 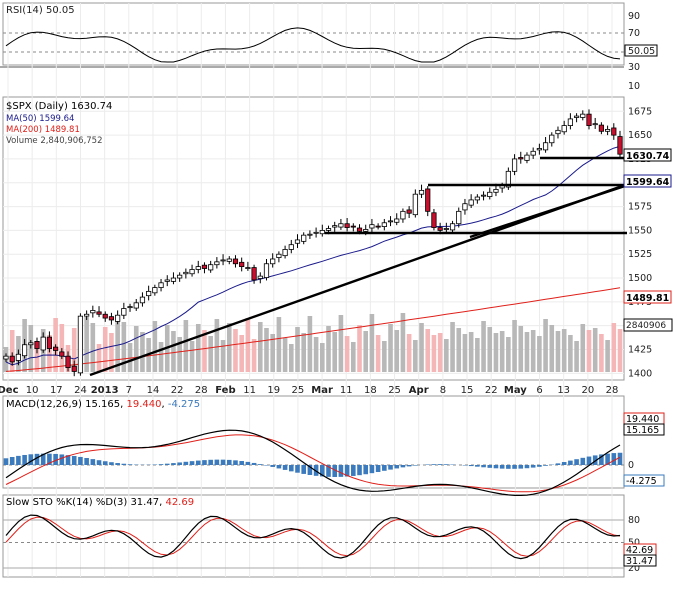 I want to click on rsi-tick-label: 30, so click(x=634, y=67).